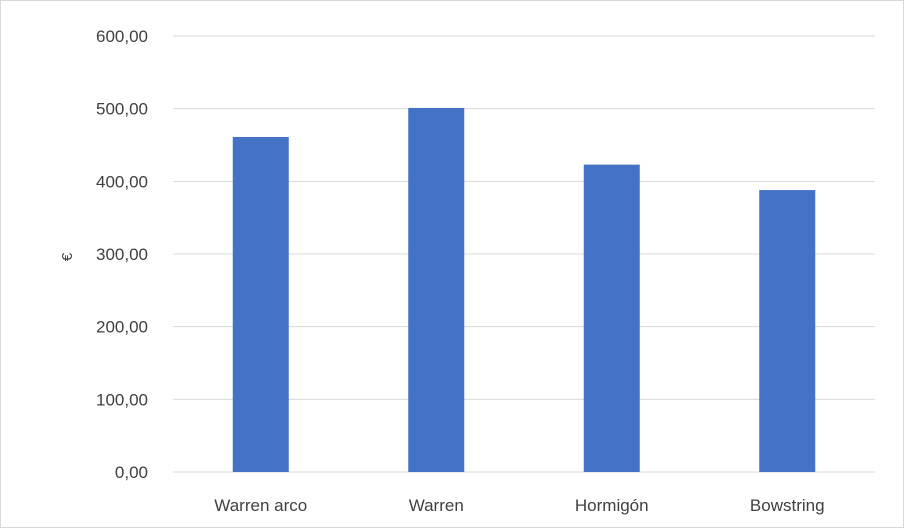  Describe the element at coordinates (122, 36) in the screenshot. I see `y-tick-label: 600,00` at that location.